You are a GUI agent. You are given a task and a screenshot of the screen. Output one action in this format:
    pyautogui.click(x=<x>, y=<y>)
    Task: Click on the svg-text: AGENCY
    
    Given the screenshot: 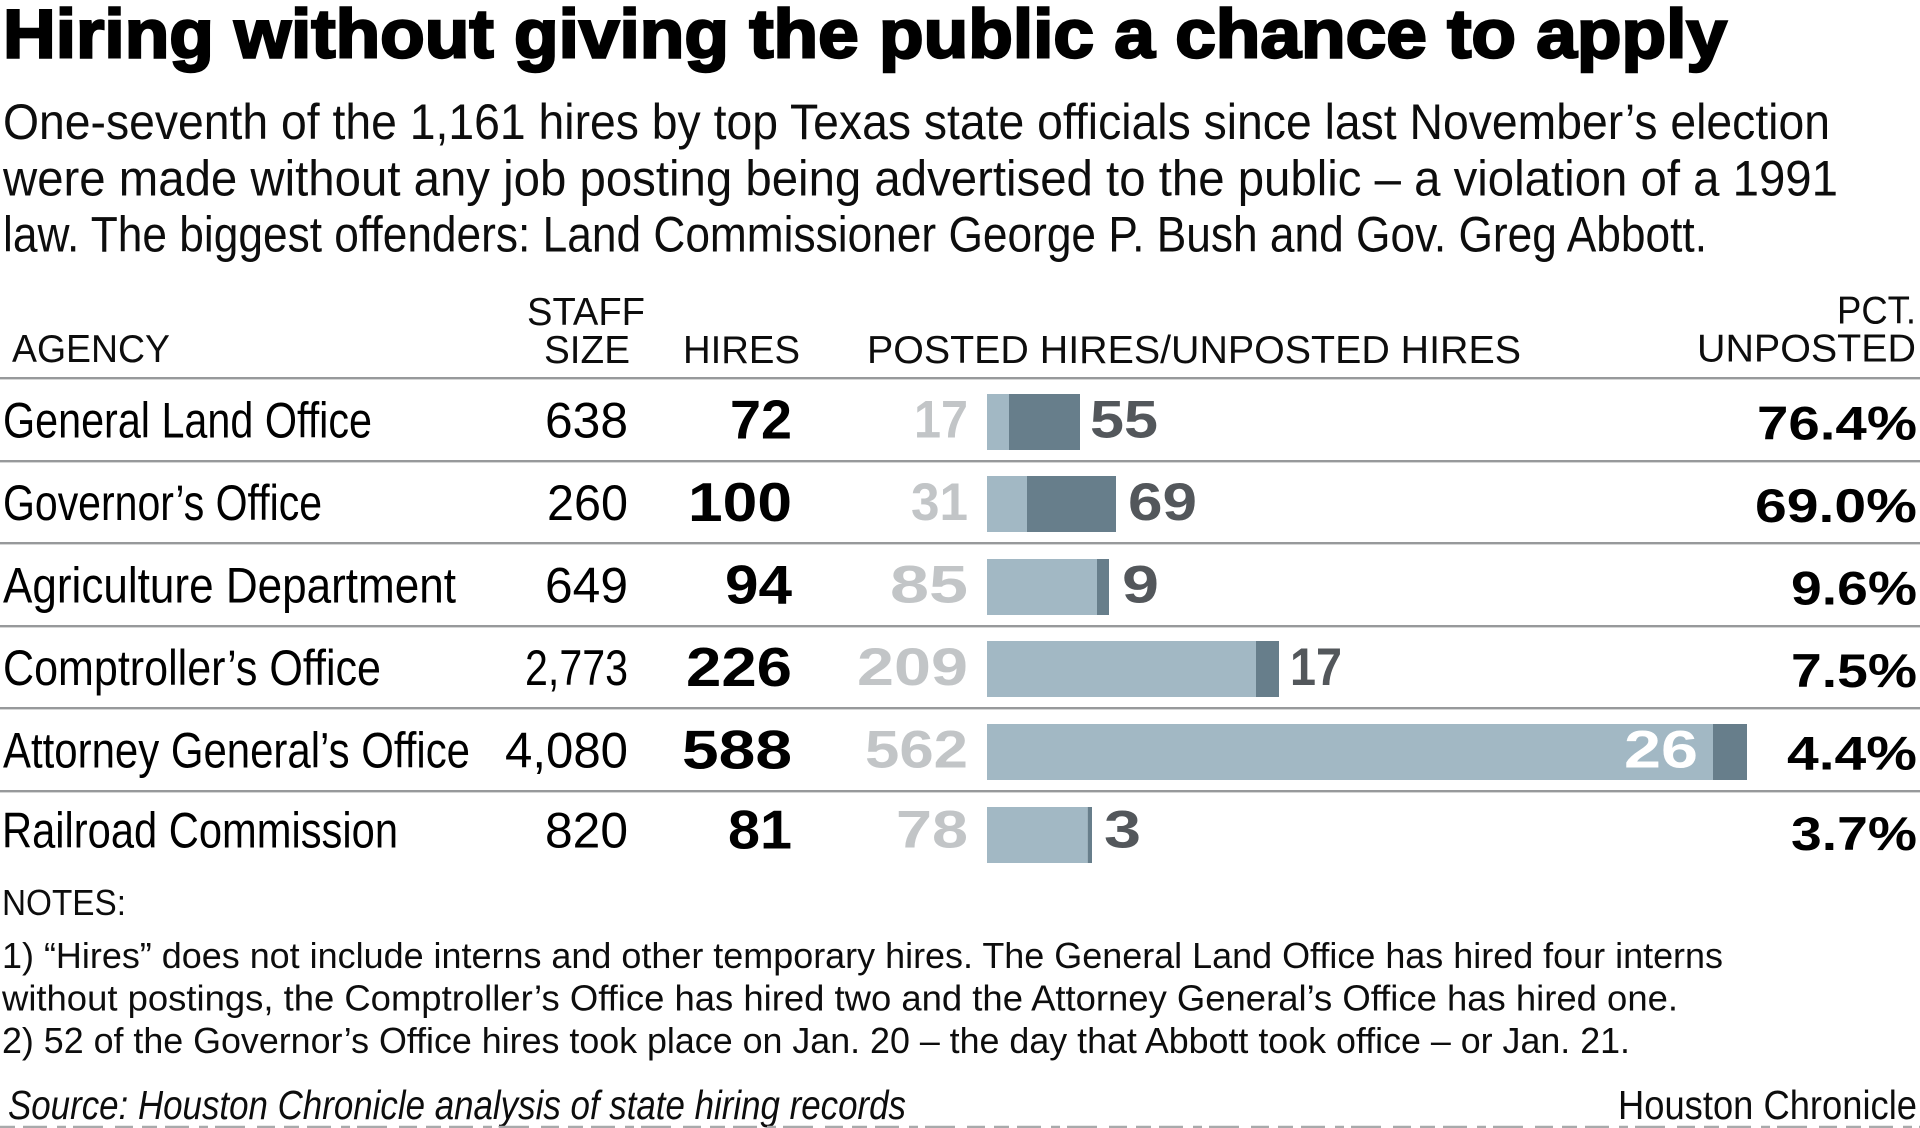 What is the action you would take?
    pyautogui.click(x=91, y=349)
    